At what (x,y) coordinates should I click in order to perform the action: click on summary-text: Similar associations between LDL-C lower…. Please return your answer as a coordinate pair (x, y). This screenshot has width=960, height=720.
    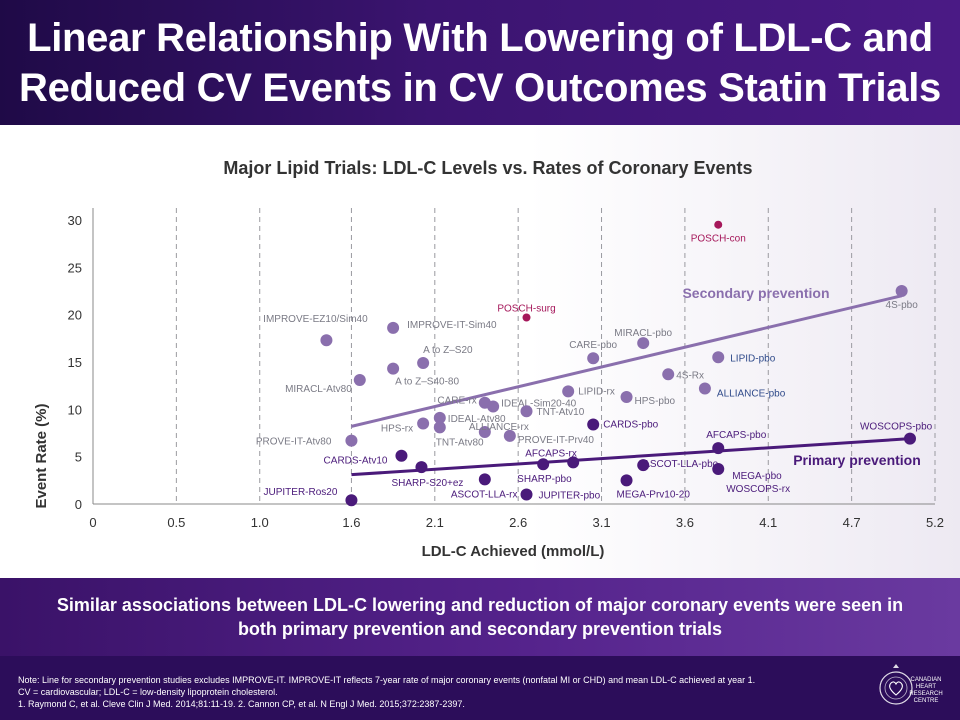
    Looking at the image, I should click on (480, 617).